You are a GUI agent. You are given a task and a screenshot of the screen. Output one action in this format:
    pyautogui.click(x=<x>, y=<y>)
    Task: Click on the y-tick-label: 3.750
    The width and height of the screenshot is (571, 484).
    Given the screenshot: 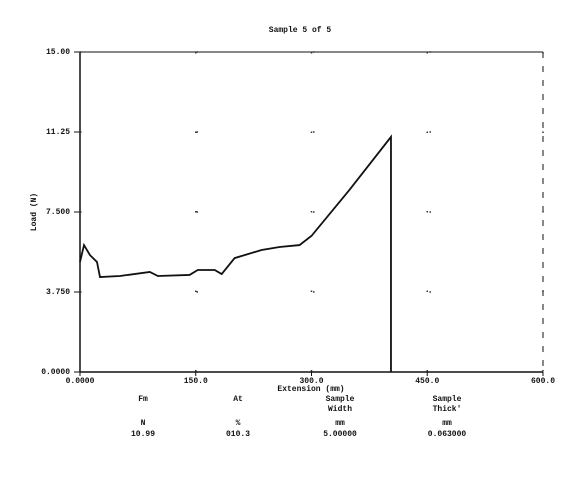 What is the action you would take?
    pyautogui.click(x=58, y=292)
    